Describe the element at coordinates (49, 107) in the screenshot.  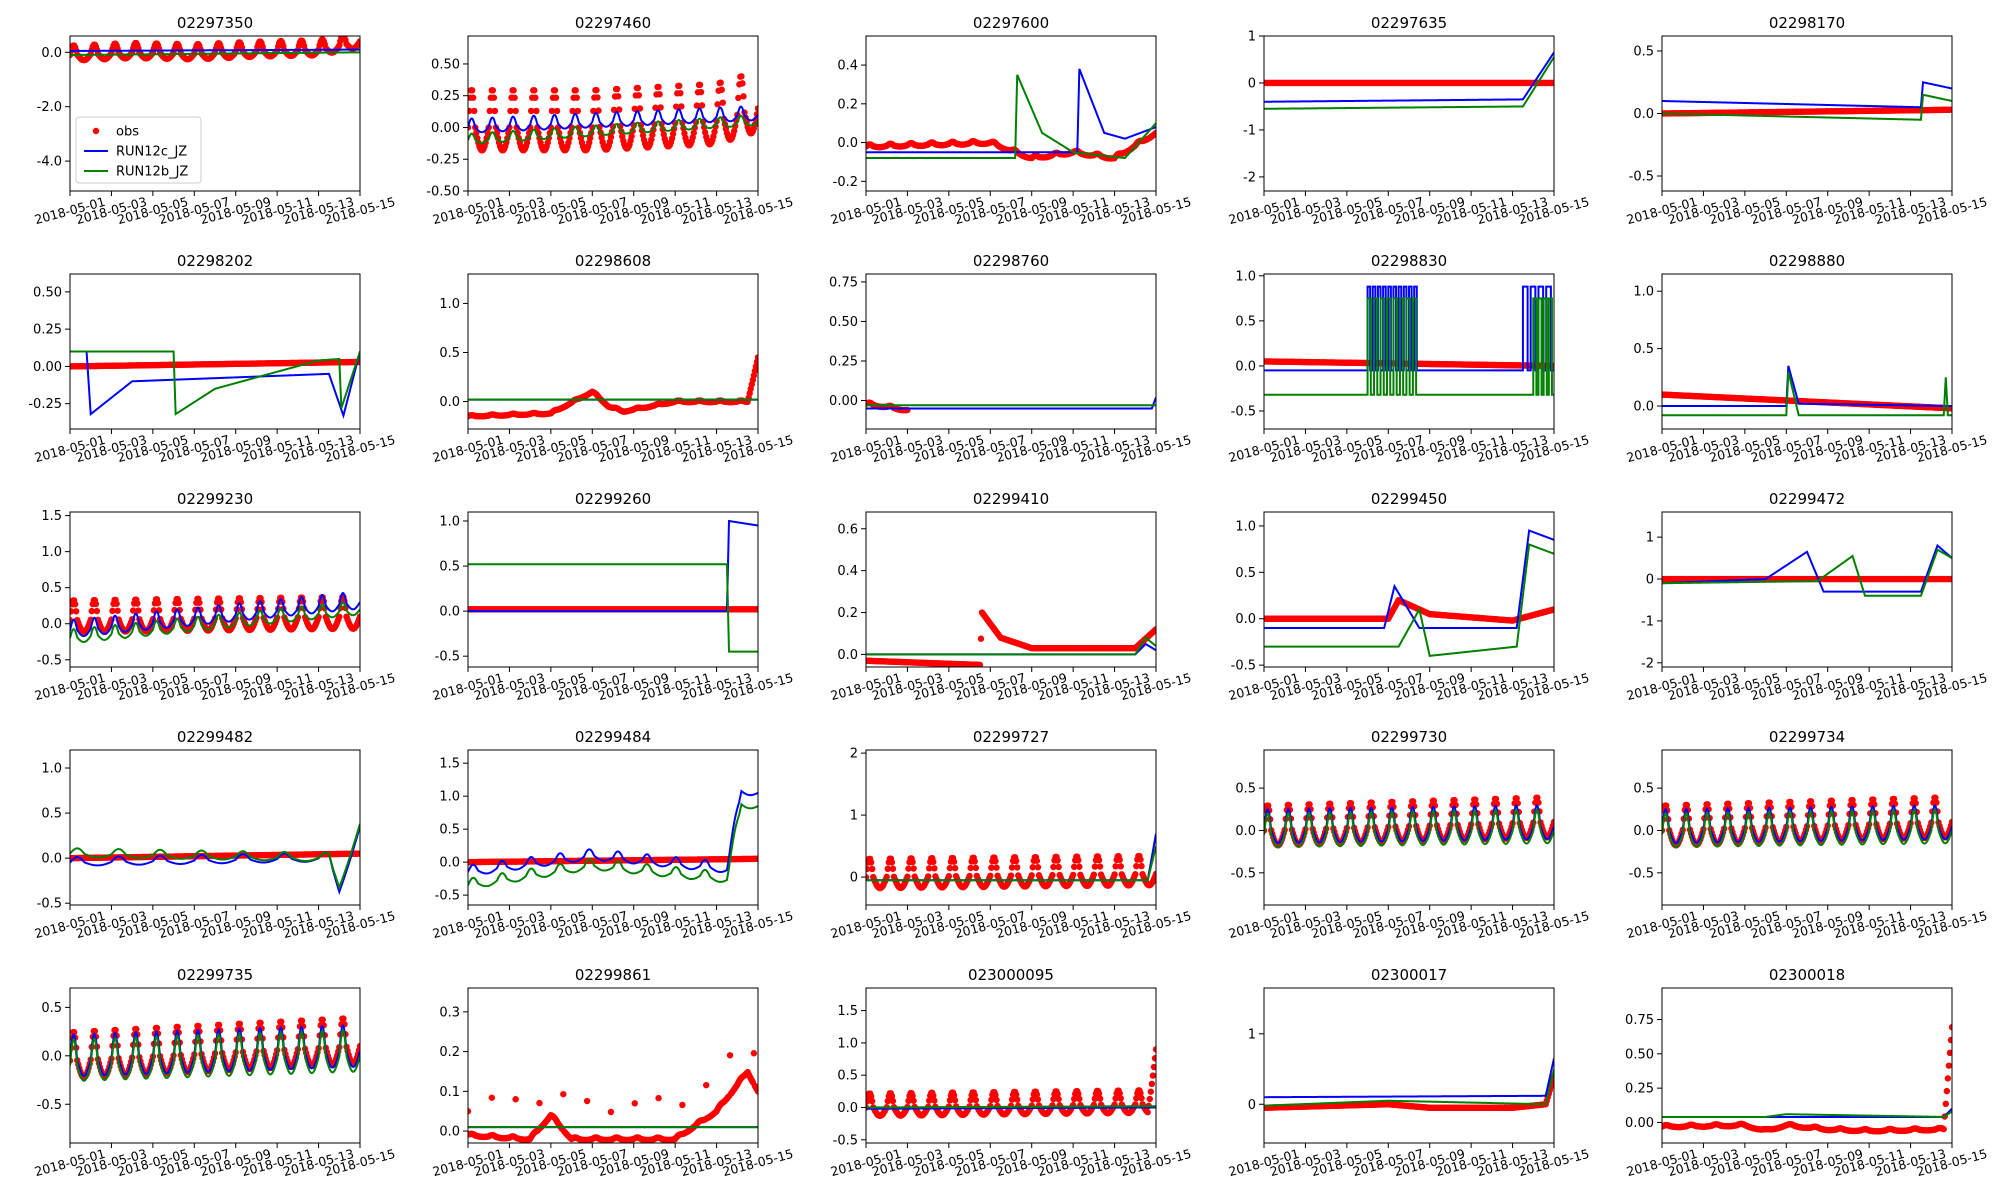
I see `y-tick-label: -2.0` at that location.